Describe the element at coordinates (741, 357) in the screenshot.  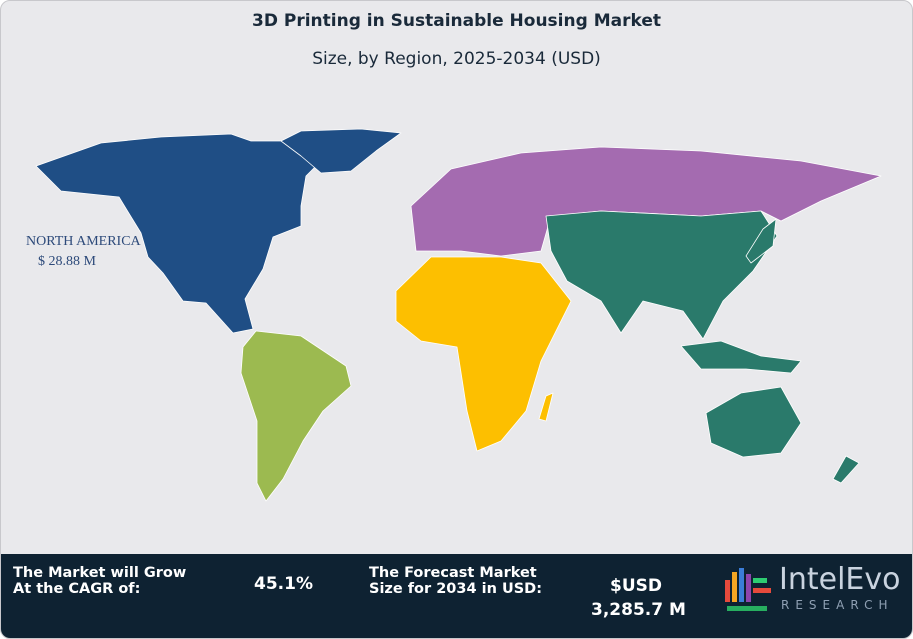
I see `southeast-asia-islands` at that location.